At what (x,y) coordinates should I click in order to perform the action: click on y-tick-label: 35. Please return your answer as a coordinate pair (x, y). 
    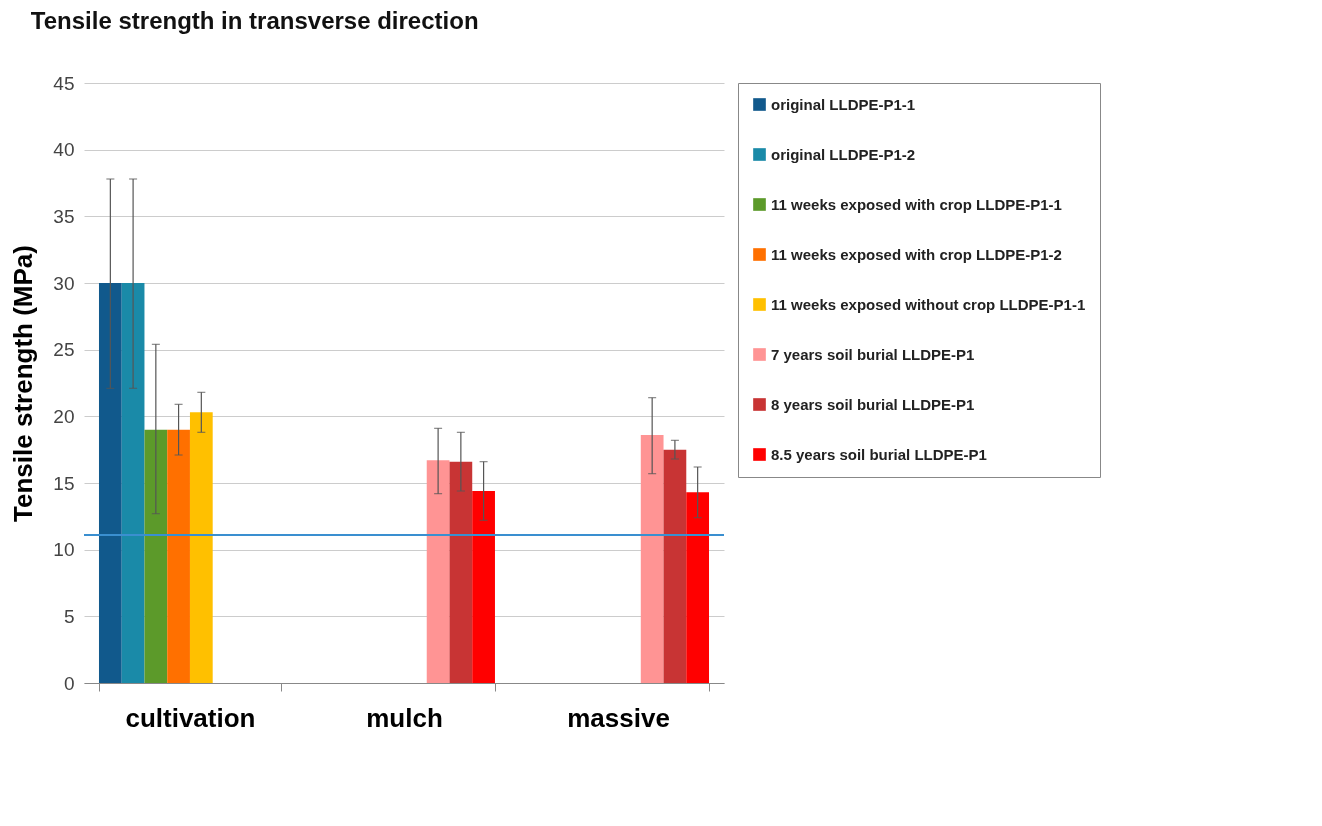
    Looking at the image, I should click on (64, 216).